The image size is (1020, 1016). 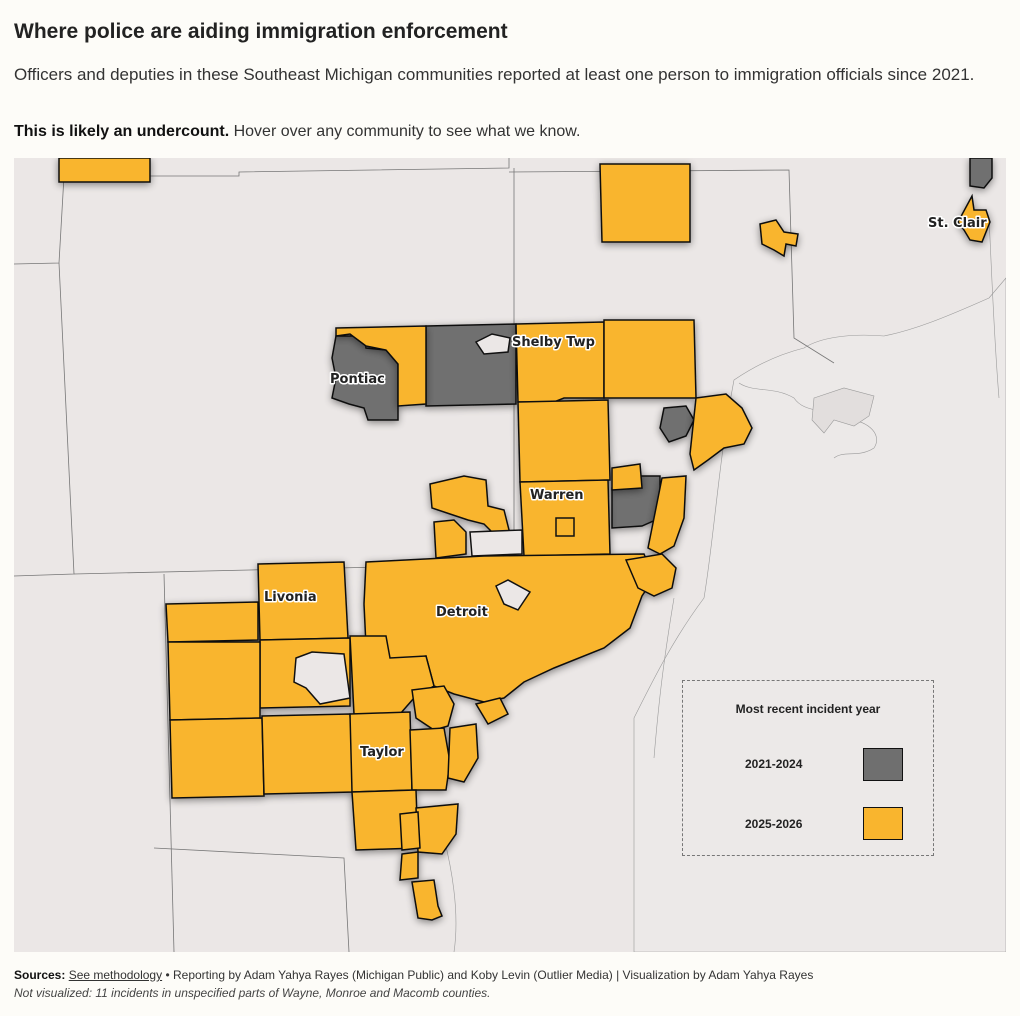 I want to click on community-st-clair, so click(x=974, y=218).